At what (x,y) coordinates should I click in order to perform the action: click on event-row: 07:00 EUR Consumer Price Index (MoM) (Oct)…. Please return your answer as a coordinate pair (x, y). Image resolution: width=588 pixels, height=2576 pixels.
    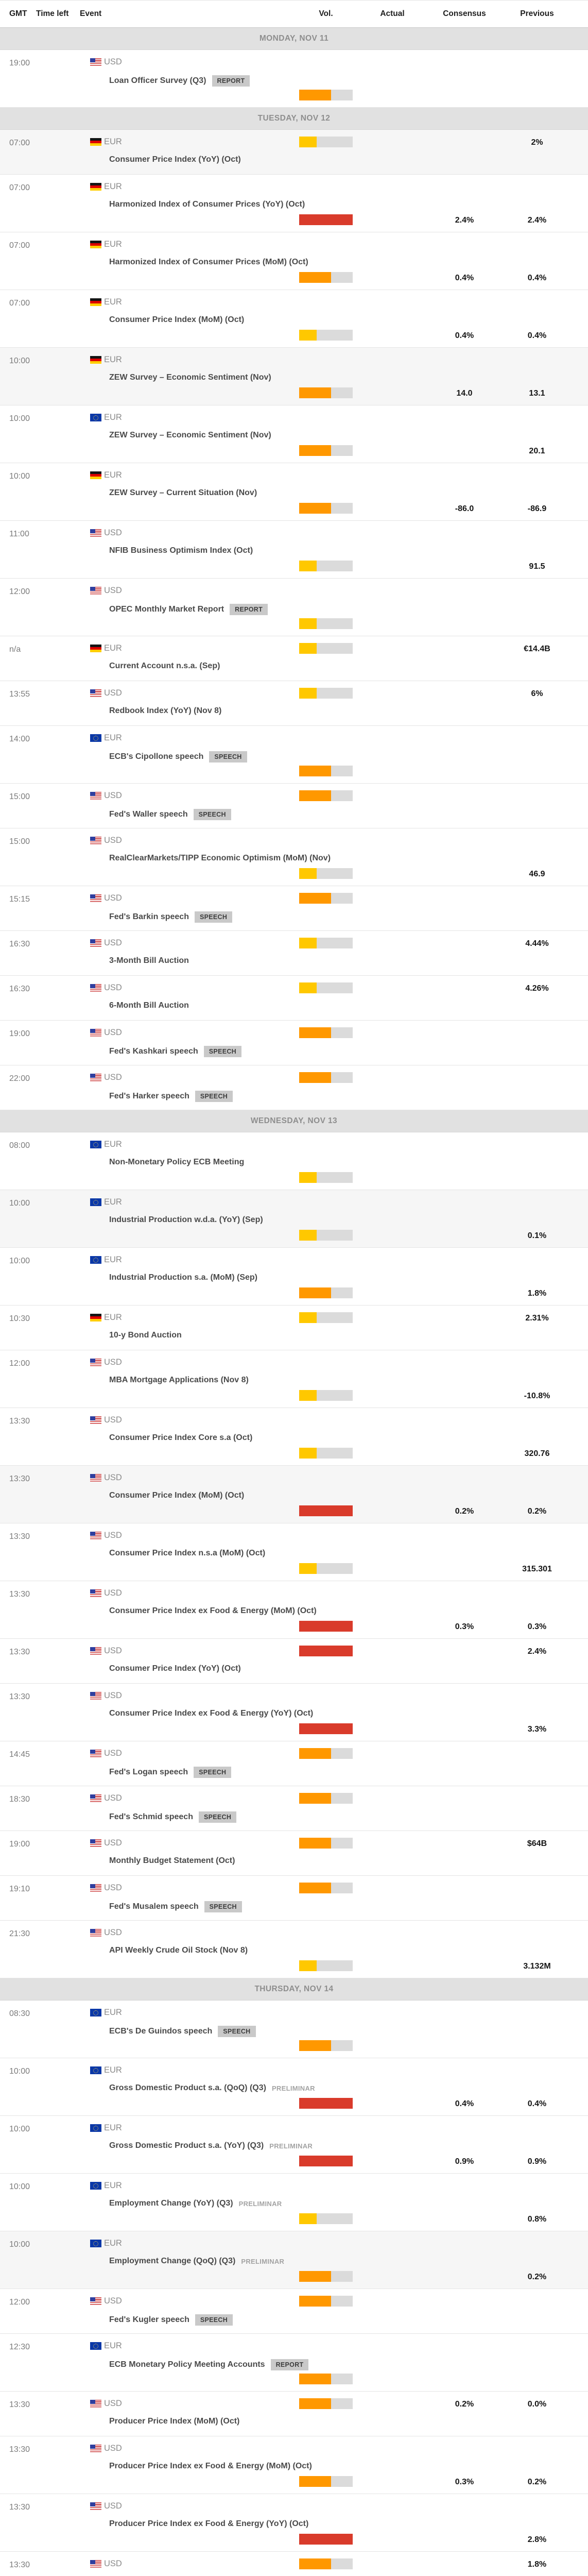
    Looking at the image, I should click on (294, 319).